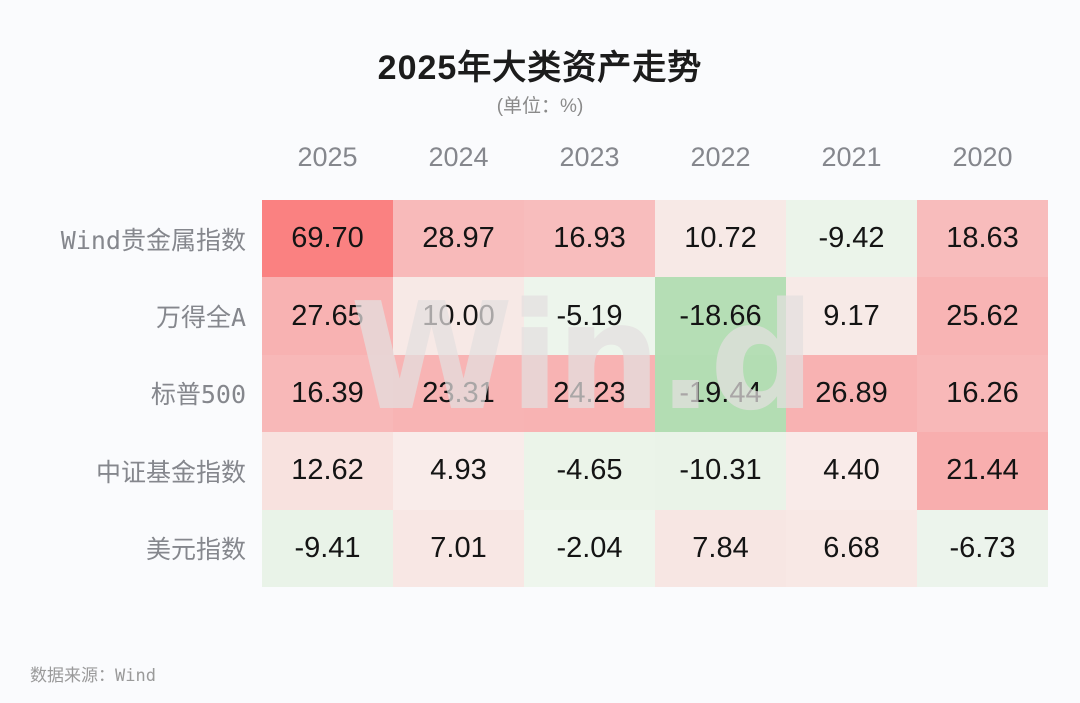 Image resolution: width=1080 pixels, height=703 pixels. Describe the element at coordinates (589, 393) in the screenshot. I see `heatmap-cell: 24.23` at that location.